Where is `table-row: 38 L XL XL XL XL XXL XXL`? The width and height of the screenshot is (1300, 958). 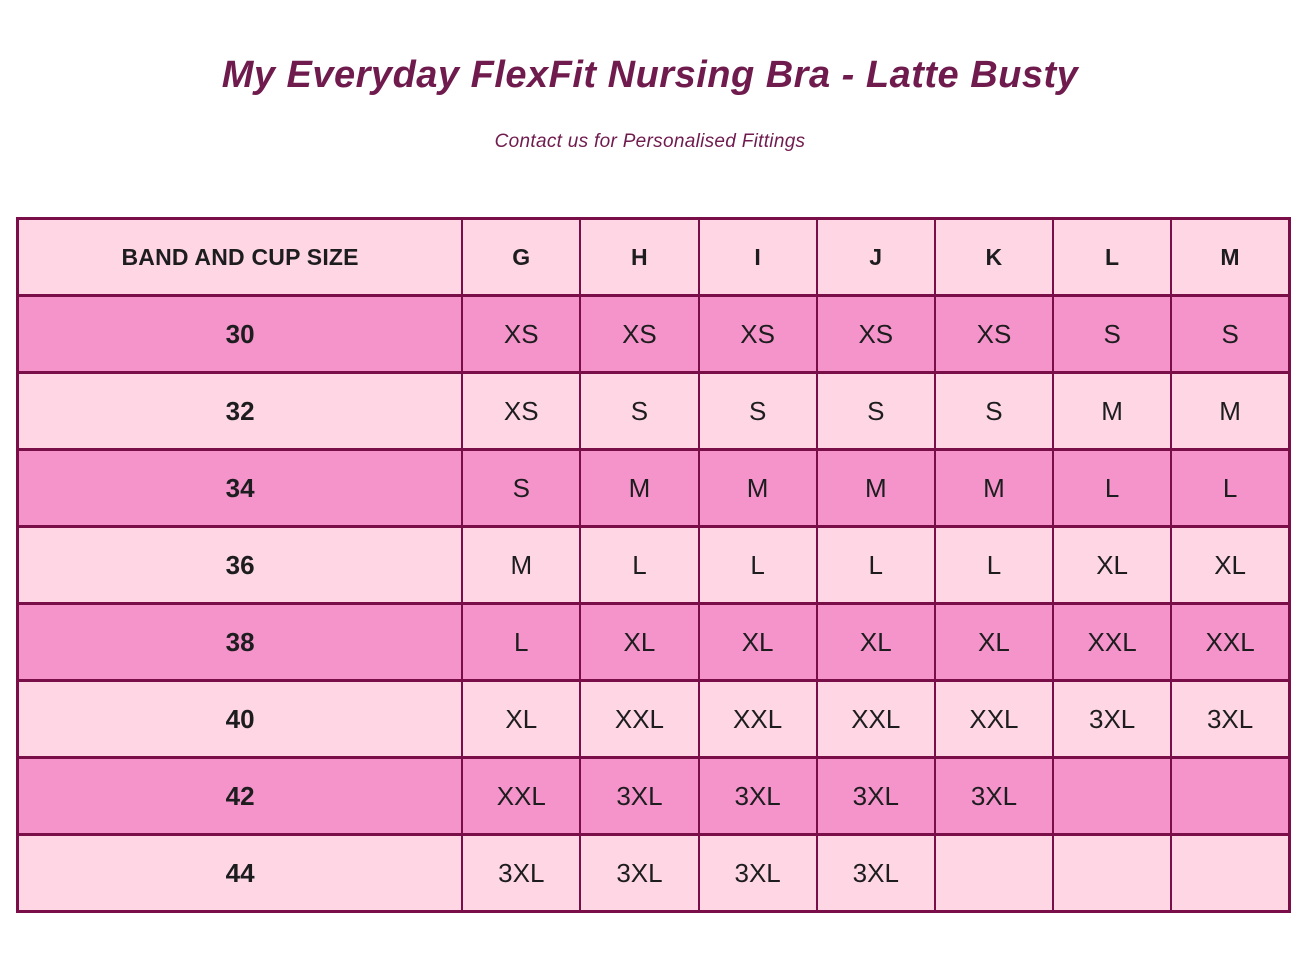 table-row: 38 L XL XL XL XL XXL XXL is located at coordinates (653, 642).